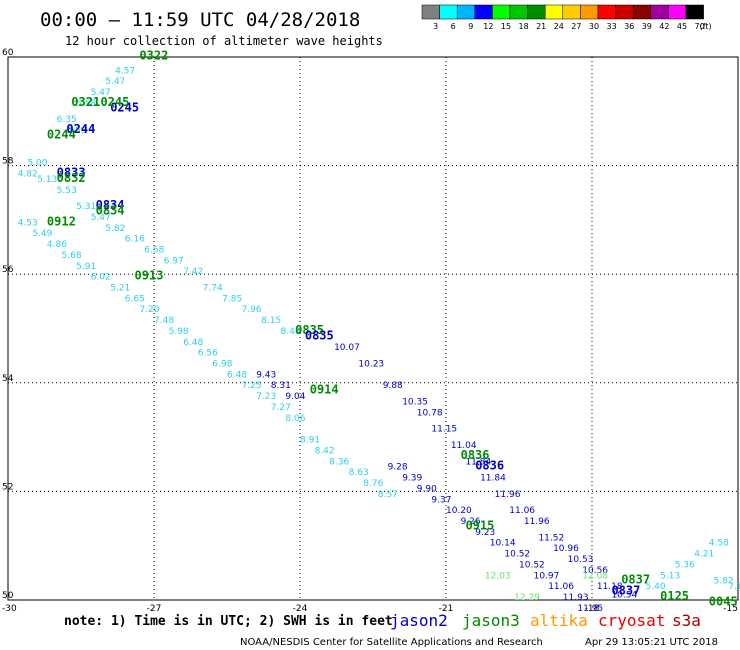 The width and height of the screenshot is (740, 650). What do you see at coordinates (222, 365) in the screenshot?
I see `swh-value: 6.98` at bounding box center [222, 365].